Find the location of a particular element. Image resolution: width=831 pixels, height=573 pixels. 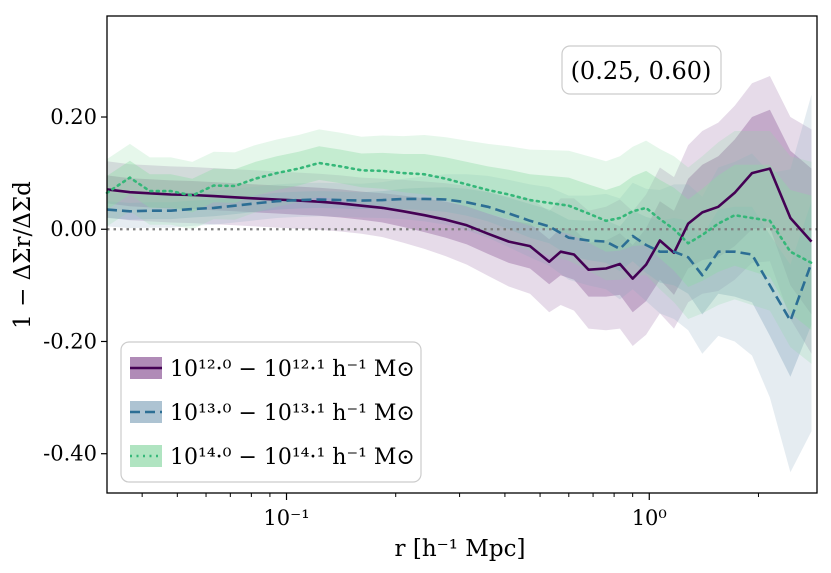

x-tick-label-1: 10⁻¹ is located at coordinates (286, 518).